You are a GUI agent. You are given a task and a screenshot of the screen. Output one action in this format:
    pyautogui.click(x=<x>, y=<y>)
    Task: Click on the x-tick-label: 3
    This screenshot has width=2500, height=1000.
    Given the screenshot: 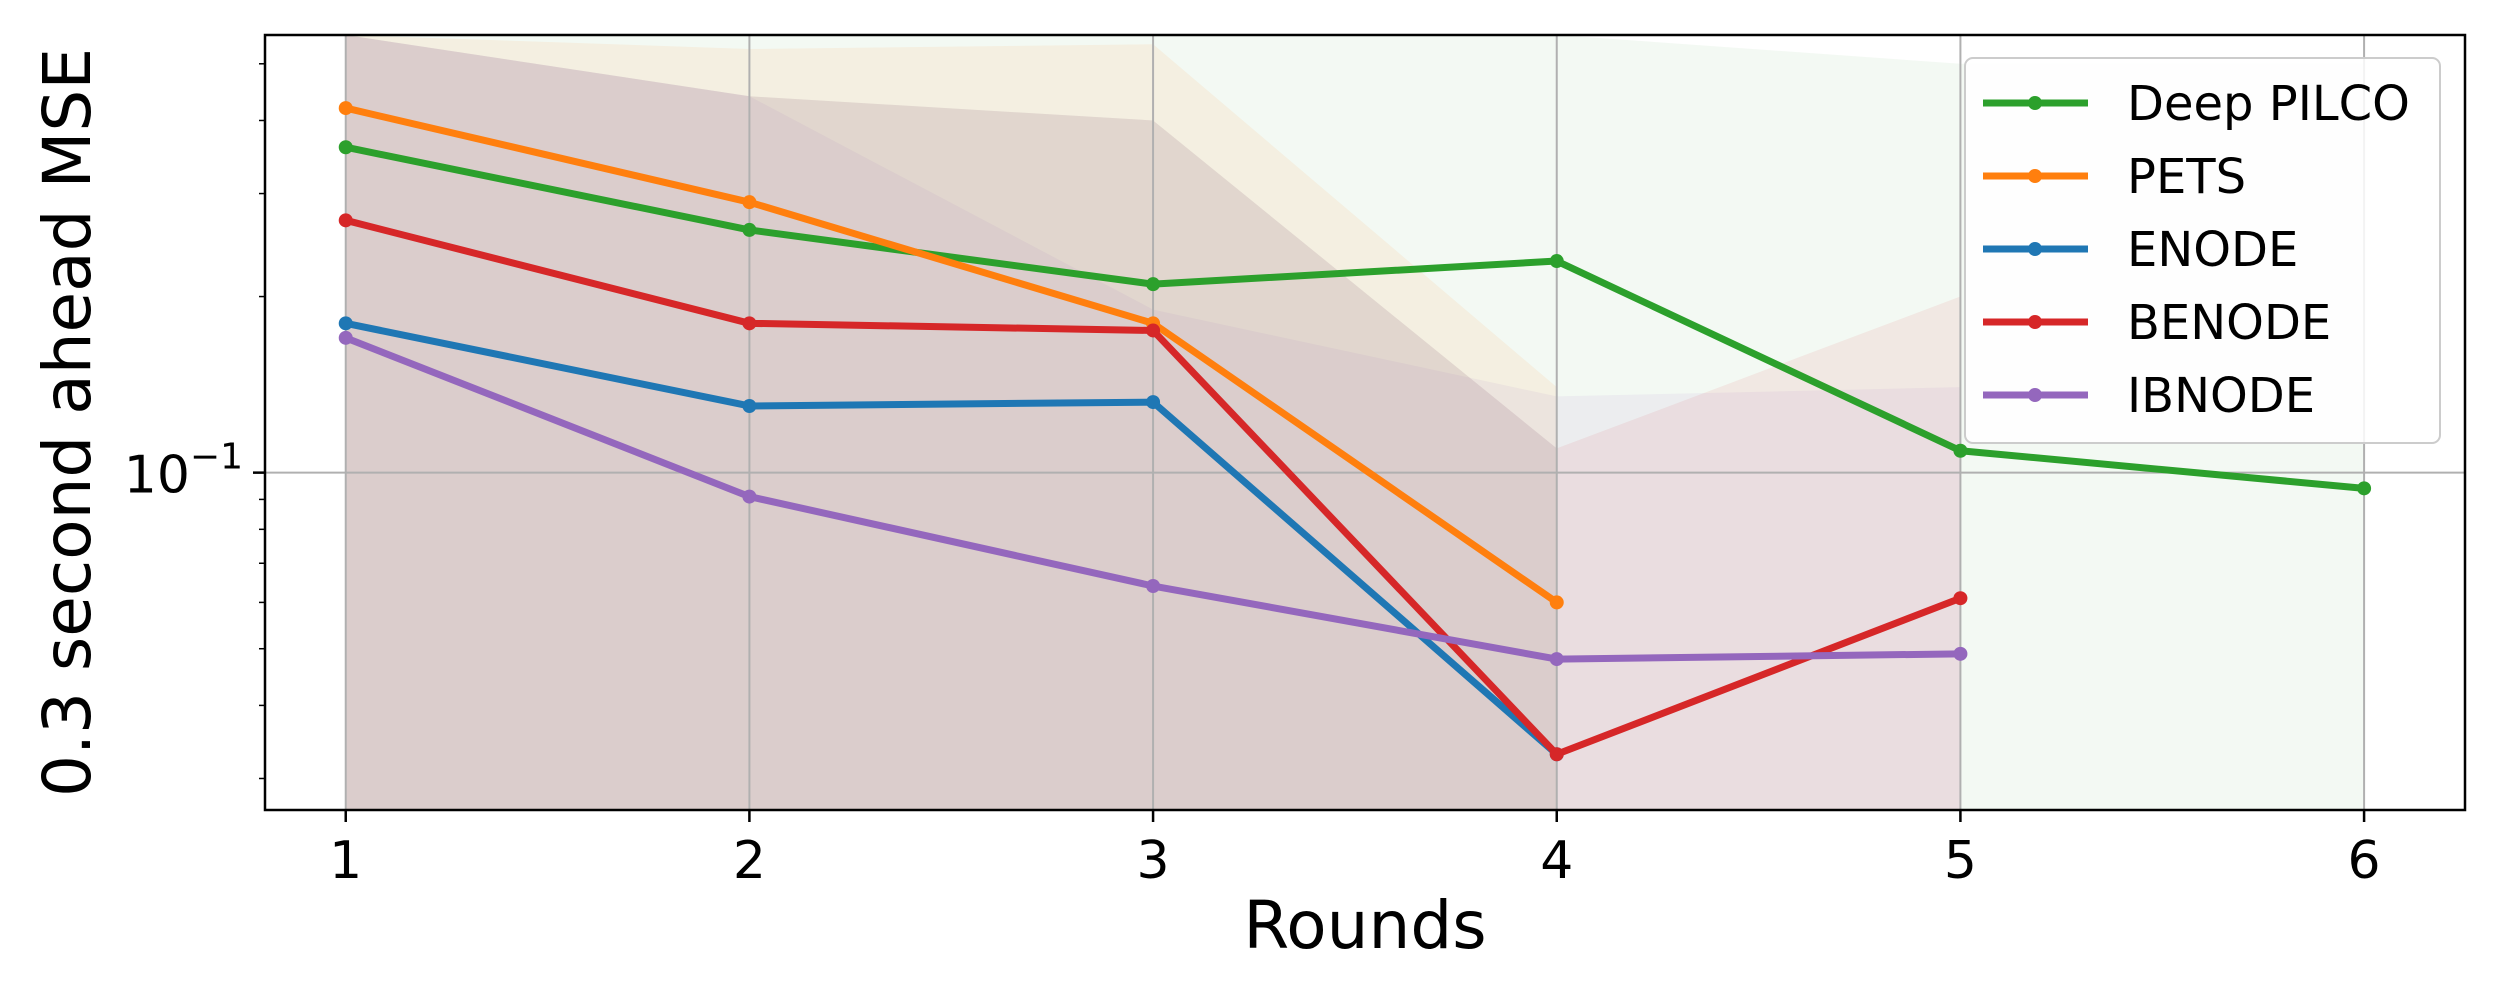 What is the action you would take?
    pyautogui.click(x=1153, y=861)
    